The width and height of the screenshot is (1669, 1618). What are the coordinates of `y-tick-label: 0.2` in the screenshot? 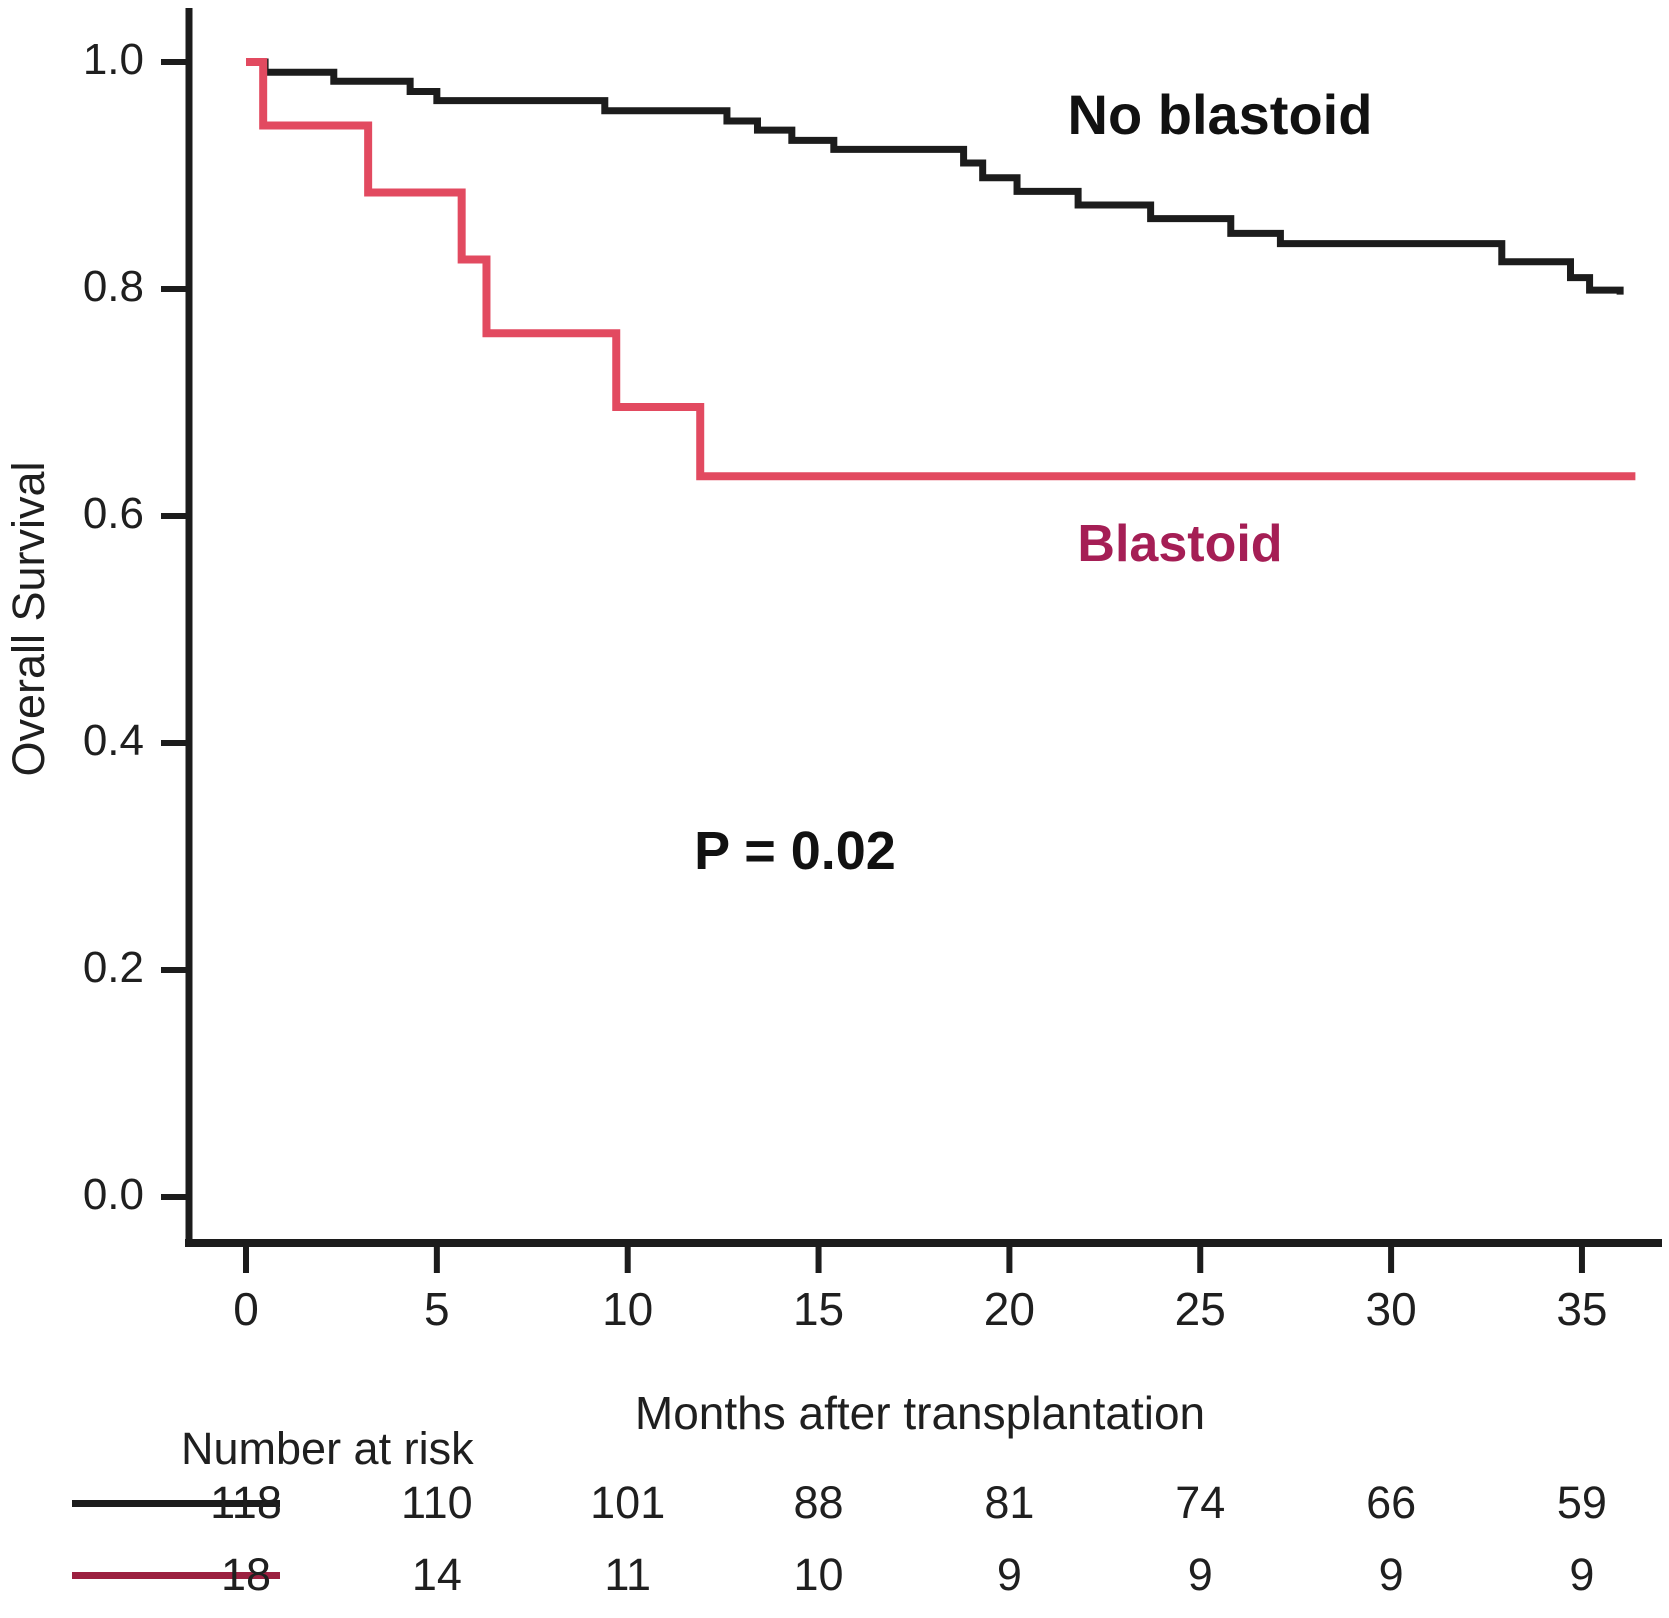 It's located at (113, 967).